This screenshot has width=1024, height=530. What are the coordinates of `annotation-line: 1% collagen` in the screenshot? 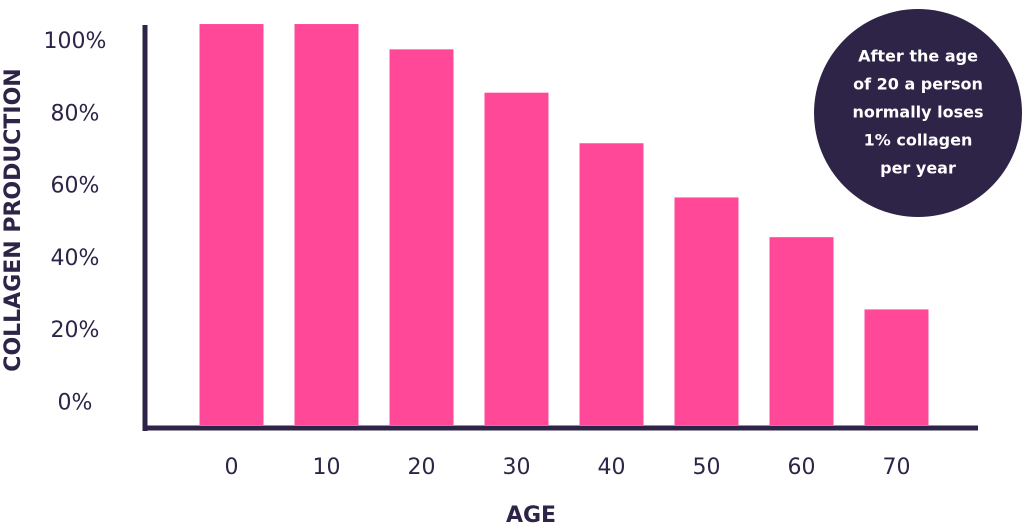 It's located at (918, 140).